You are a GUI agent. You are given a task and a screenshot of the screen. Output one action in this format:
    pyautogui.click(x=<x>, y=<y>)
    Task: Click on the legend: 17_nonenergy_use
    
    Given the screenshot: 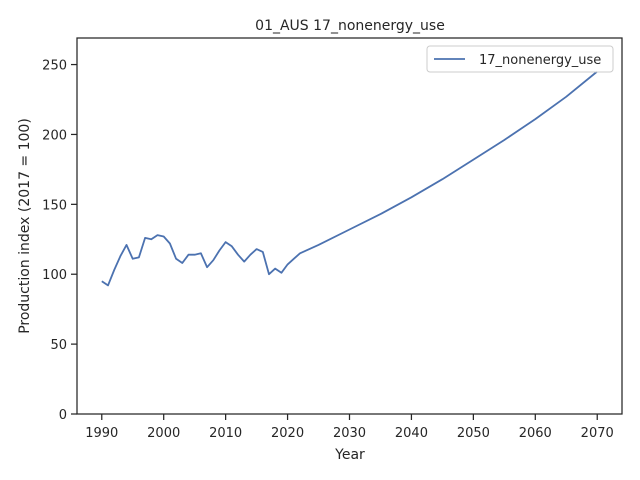 What is the action you would take?
    pyautogui.click(x=520, y=59)
    